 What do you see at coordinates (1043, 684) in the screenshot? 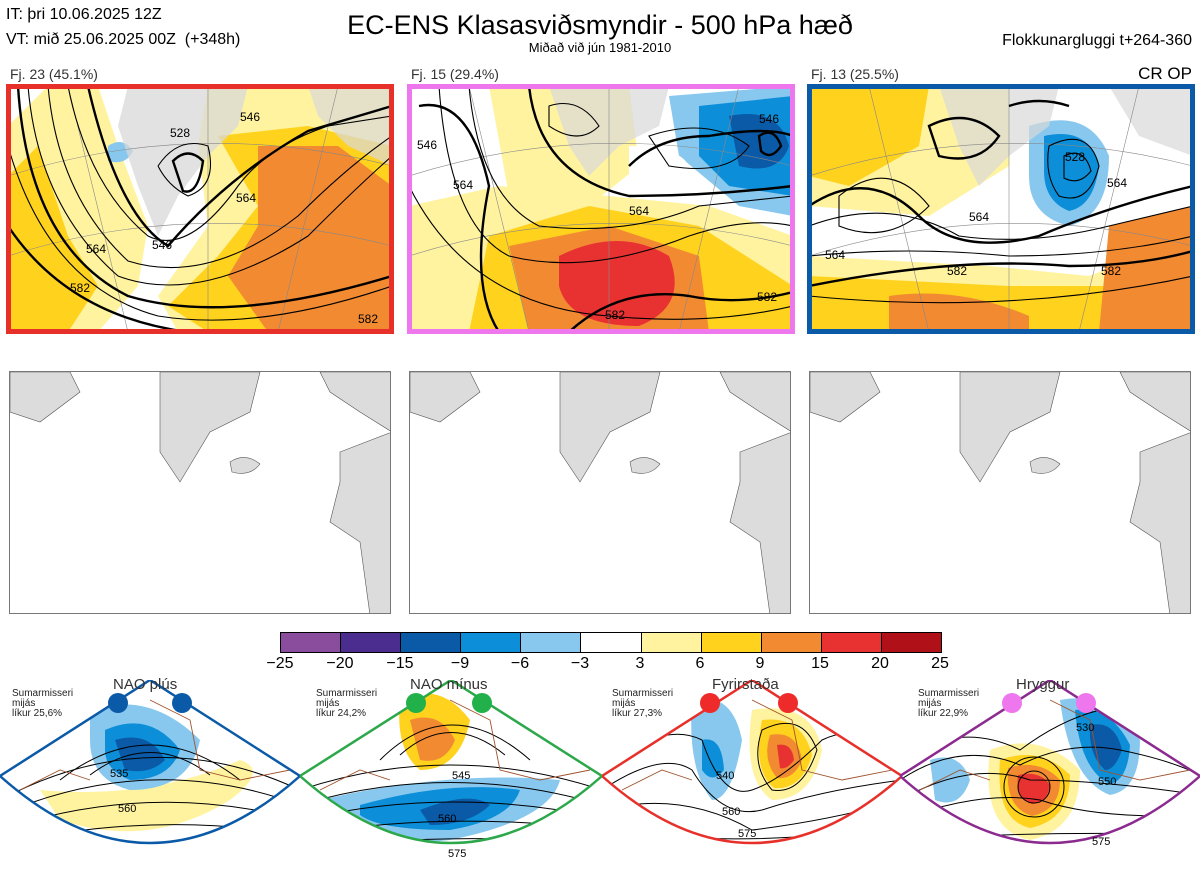
I see `regime-4-title: Hryggur` at bounding box center [1043, 684].